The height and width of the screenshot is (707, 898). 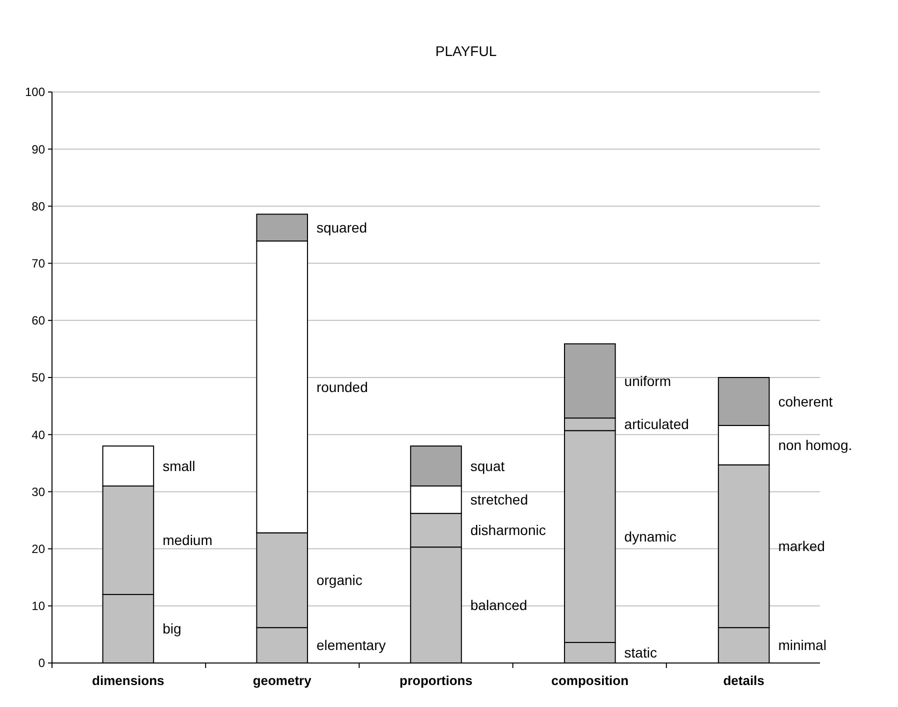 What do you see at coordinates (39, 263) in the screenshot?
I see `y-tick-label: 70` at bounding box center [39, 263].